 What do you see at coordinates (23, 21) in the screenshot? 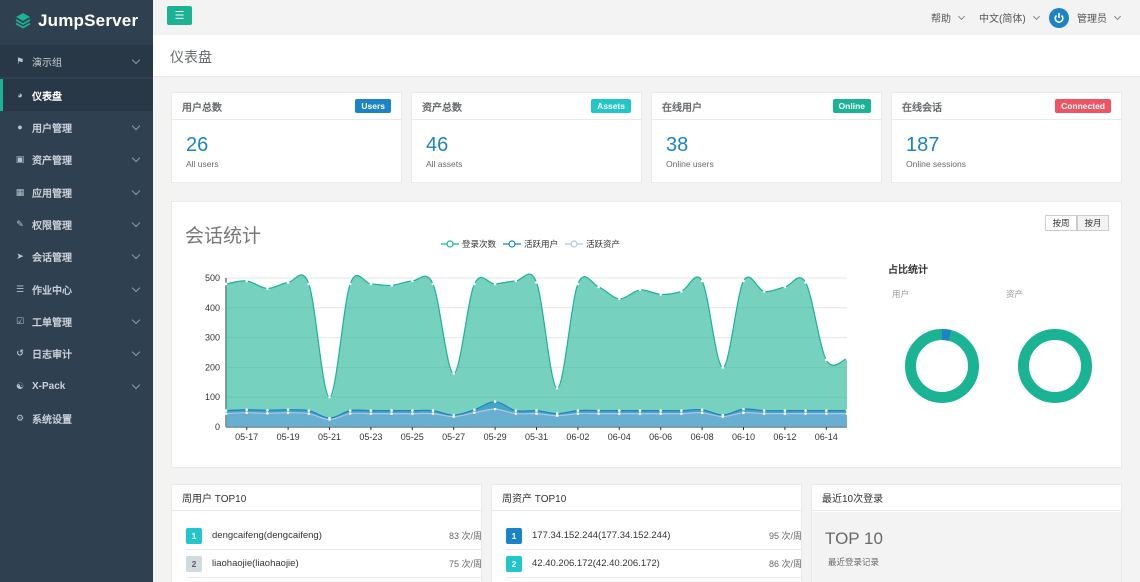
I see `logo-icon` at bounding box center [23, 21].